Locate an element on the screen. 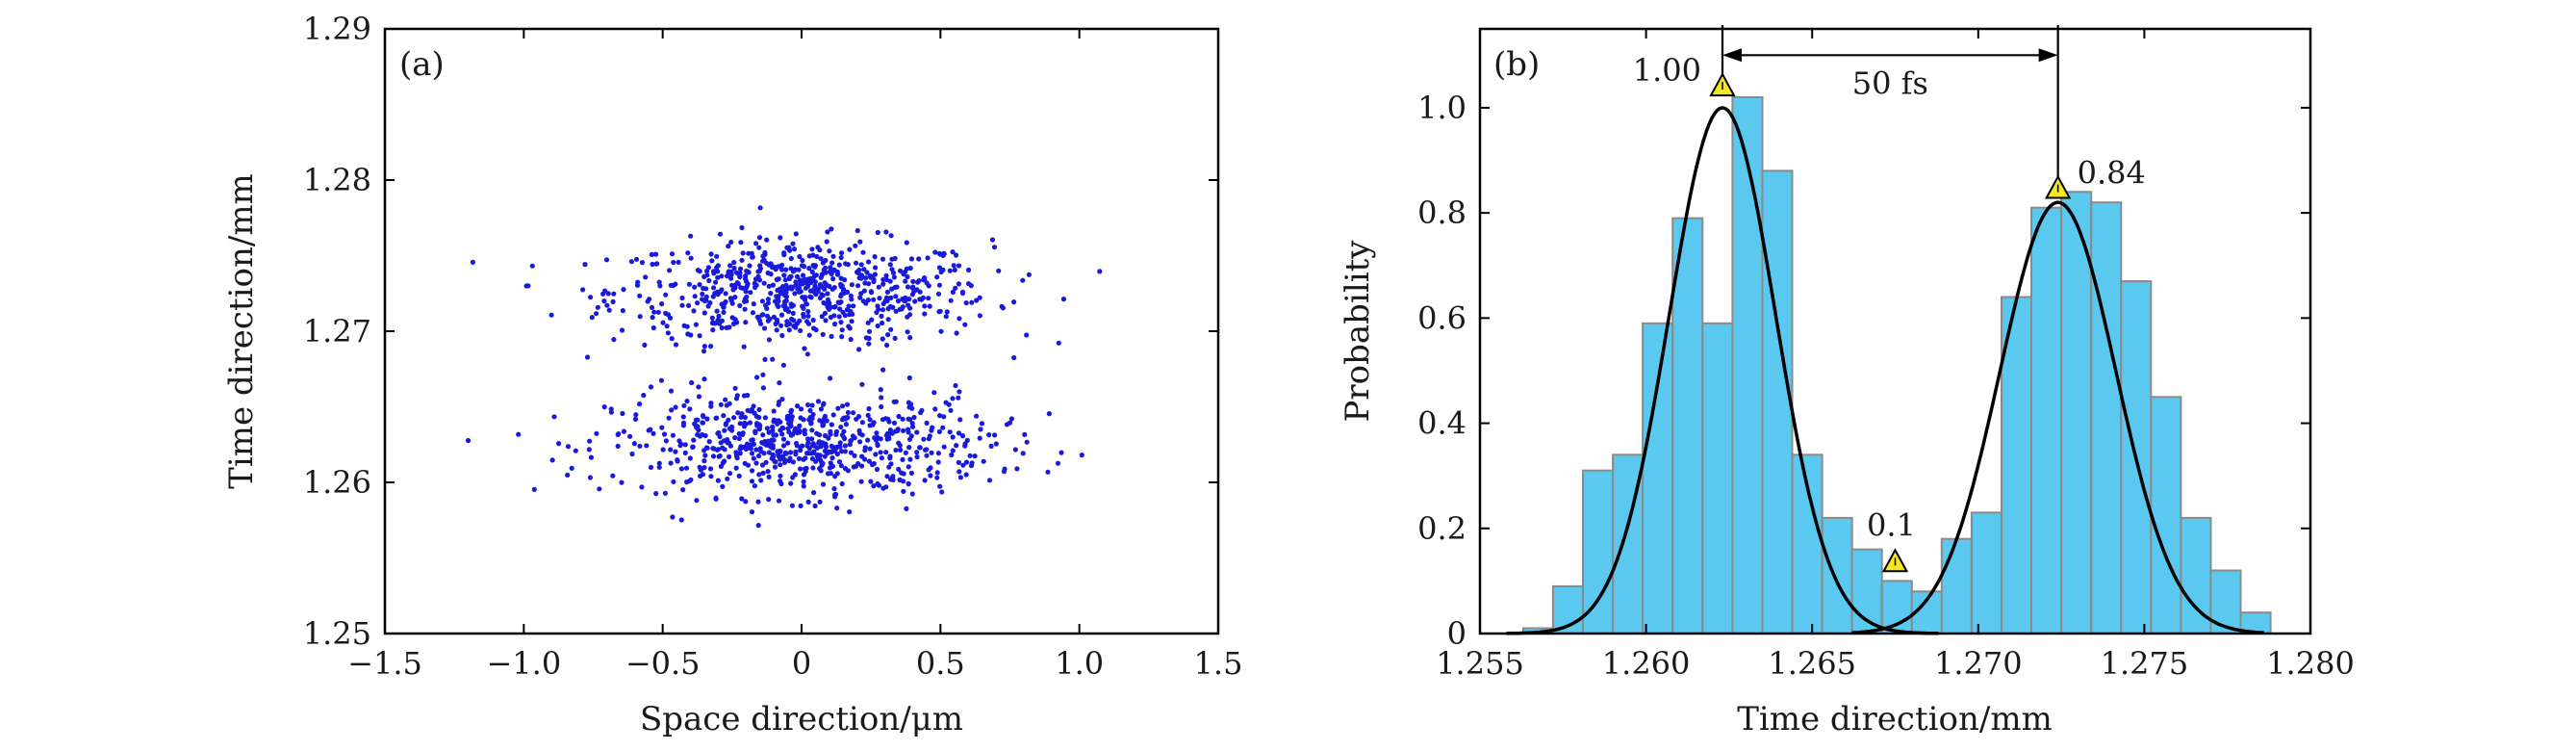 The height and width of the screenshot is (751, 2576). x-tick-label: 0.5 is located at coordinates (940, 663).